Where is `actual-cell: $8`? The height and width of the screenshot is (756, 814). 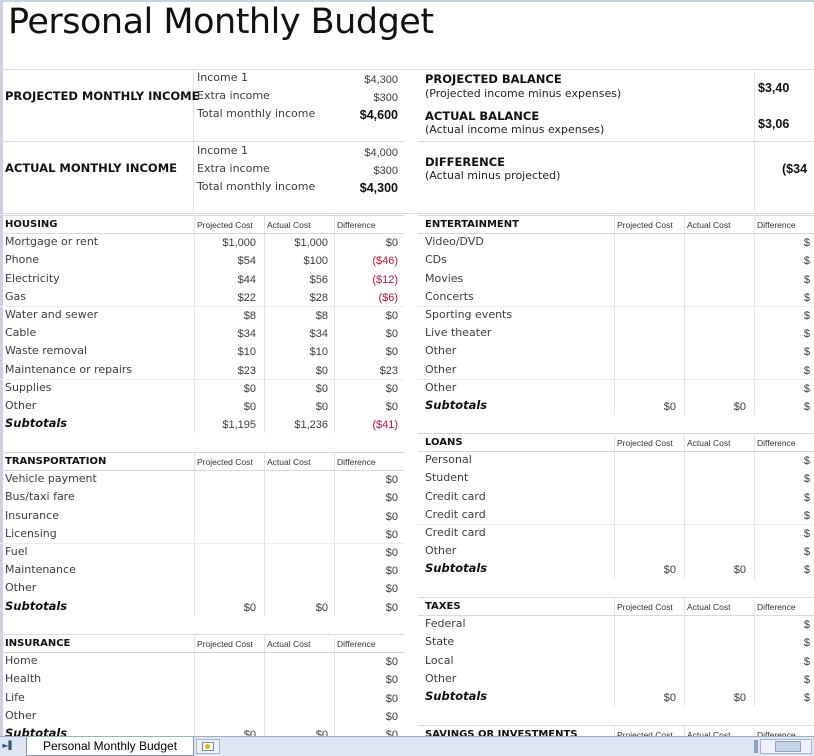 actual-cell: $8 is located at coordinates (321, 316).